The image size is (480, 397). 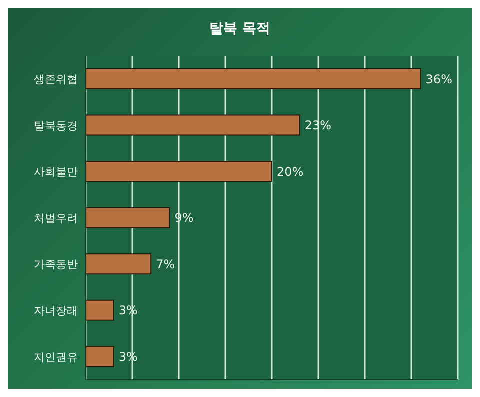 I want to click on data-label: 20%, so click(x=290, y=171).